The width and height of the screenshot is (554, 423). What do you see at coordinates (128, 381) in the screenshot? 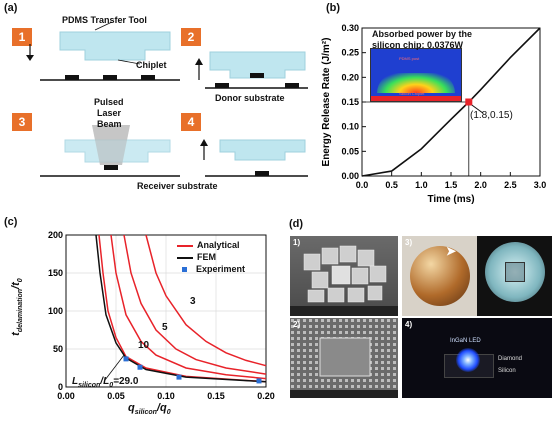
I see `ratio-label-value: 29.0` at bounding box center [128, 381].